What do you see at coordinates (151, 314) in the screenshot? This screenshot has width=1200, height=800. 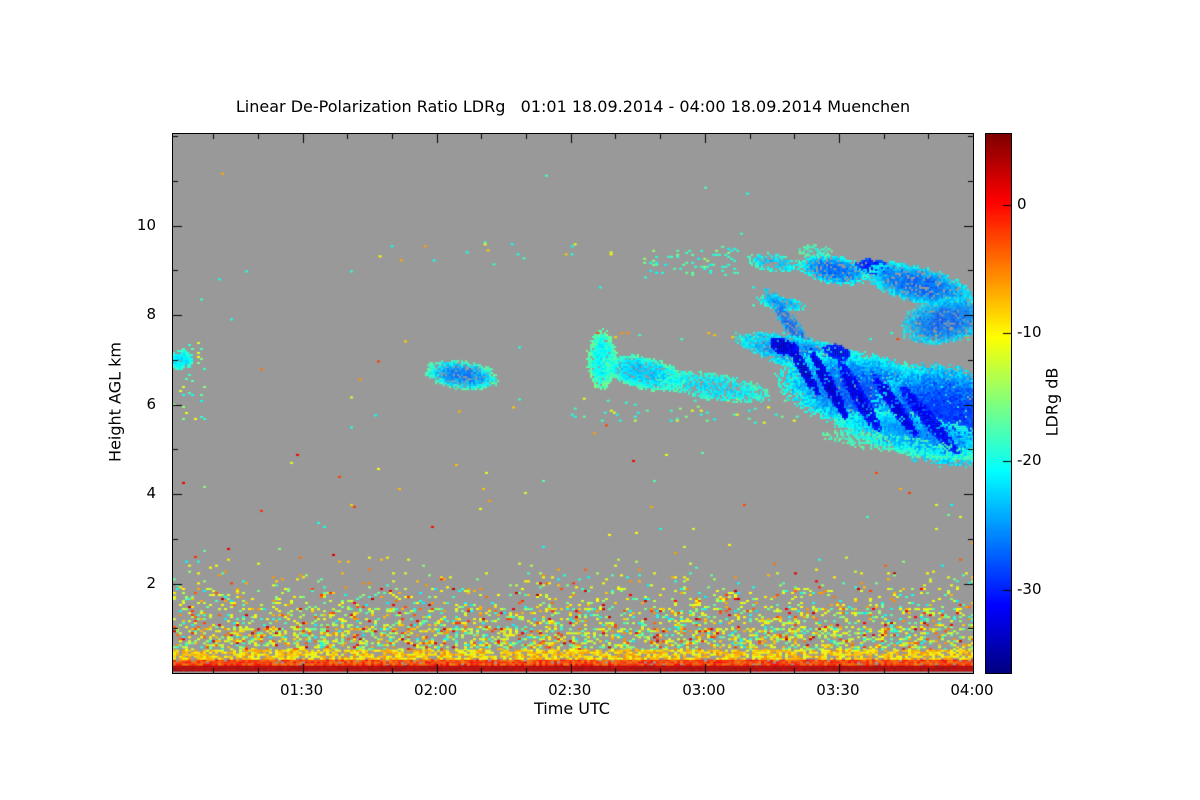 I see `y-tick-label: 8` at bounding box center [151, 314].